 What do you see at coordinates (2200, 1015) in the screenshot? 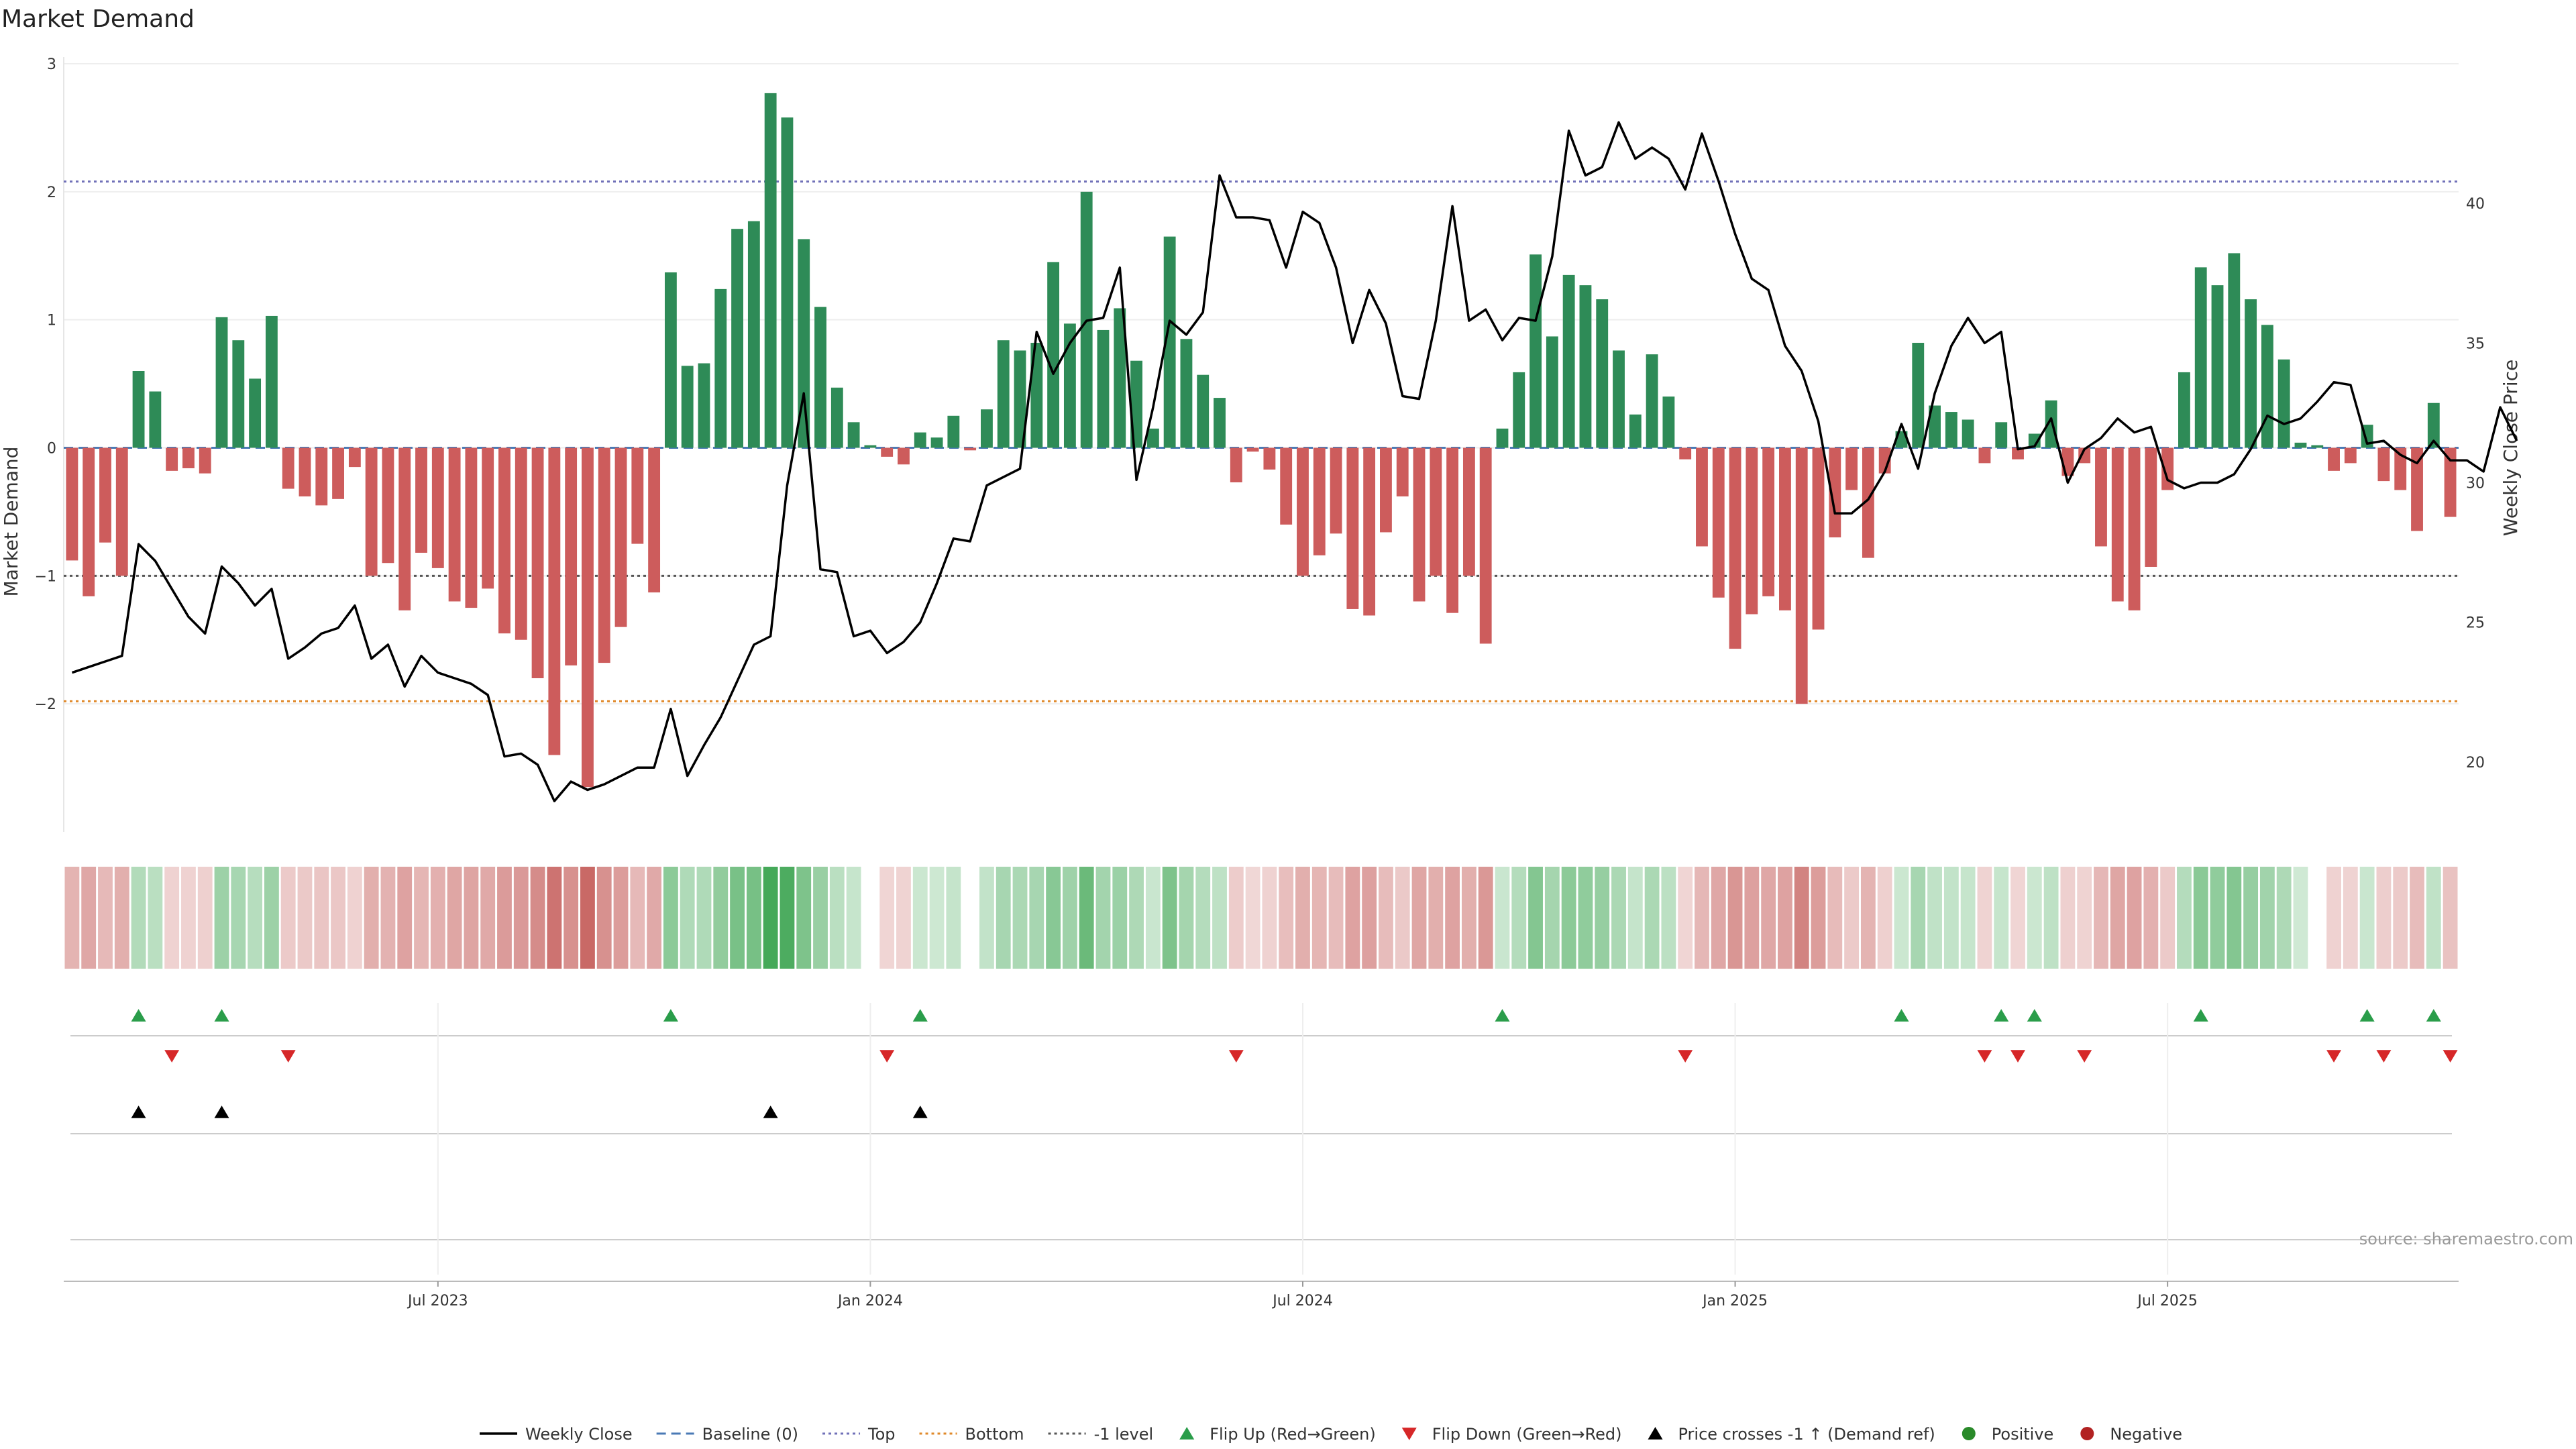
I see `flip-up-marker` at bounding box center [2200, 1015].